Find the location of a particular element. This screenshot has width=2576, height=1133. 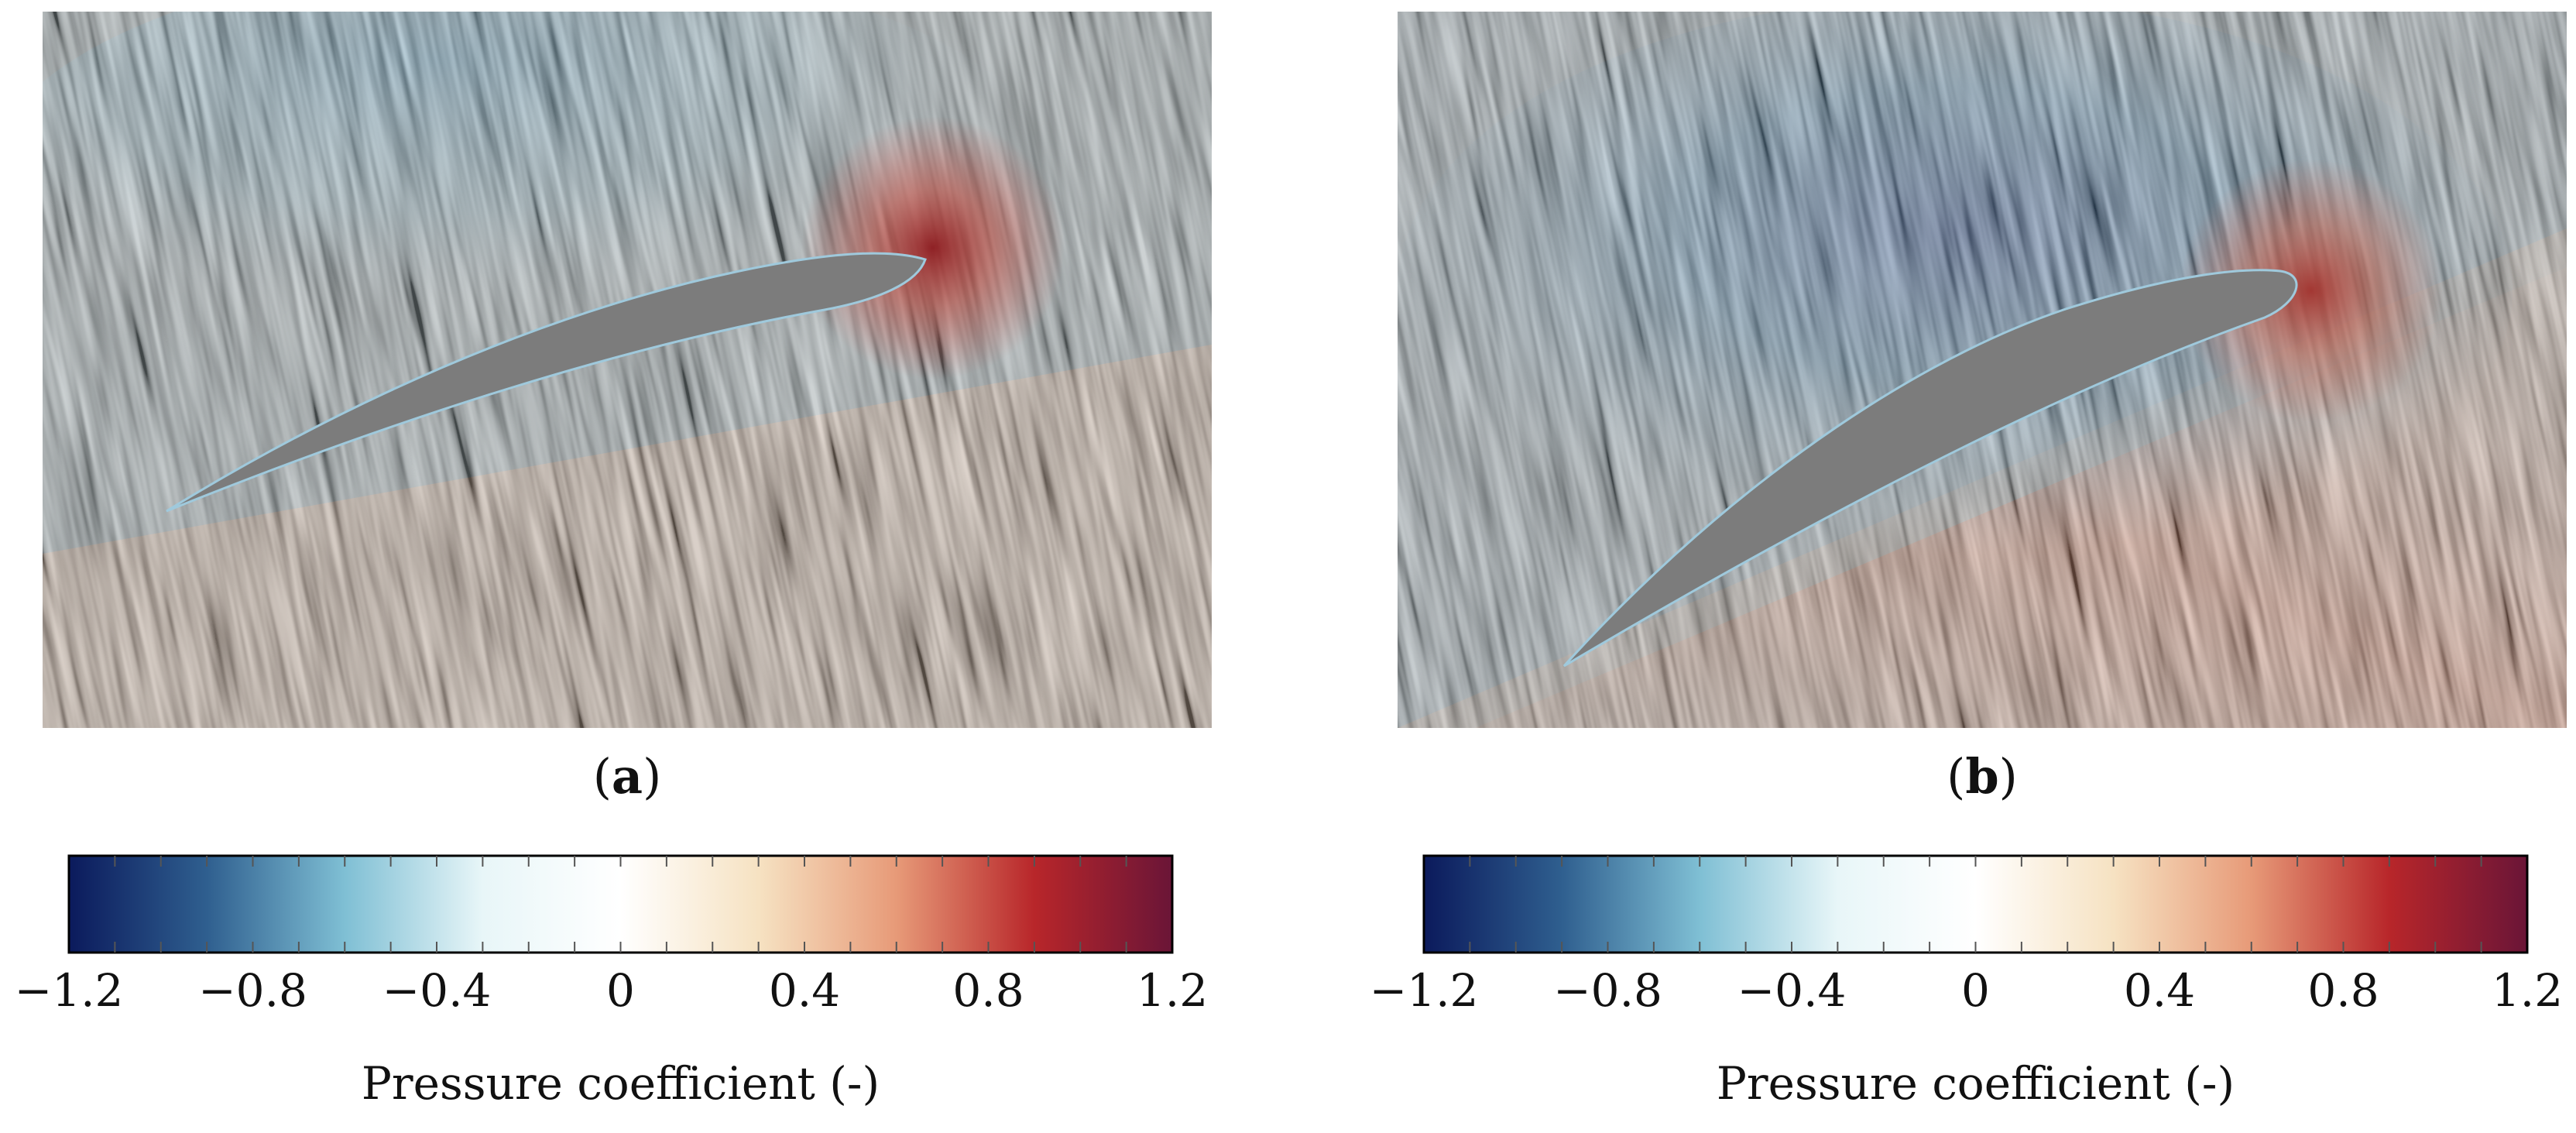

colorbar-a is located at coordinates (620, 904).